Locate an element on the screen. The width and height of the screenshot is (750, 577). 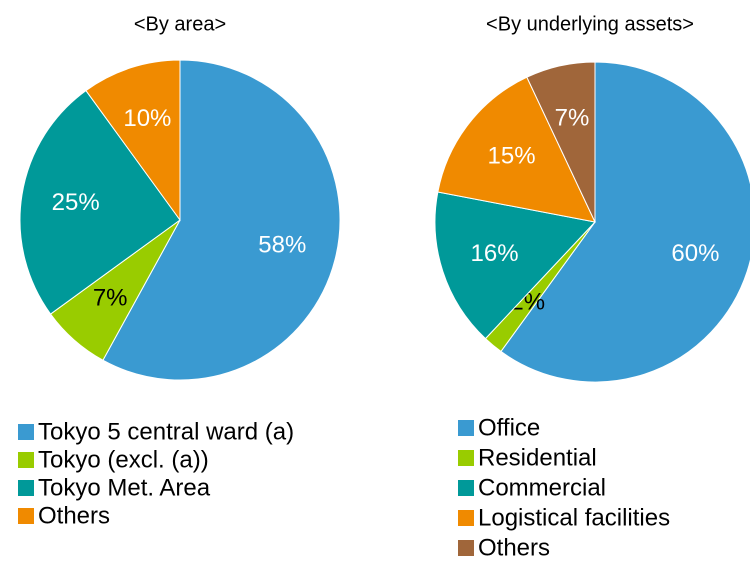
chart-title: <By area> is located at coordinates (180, 24).